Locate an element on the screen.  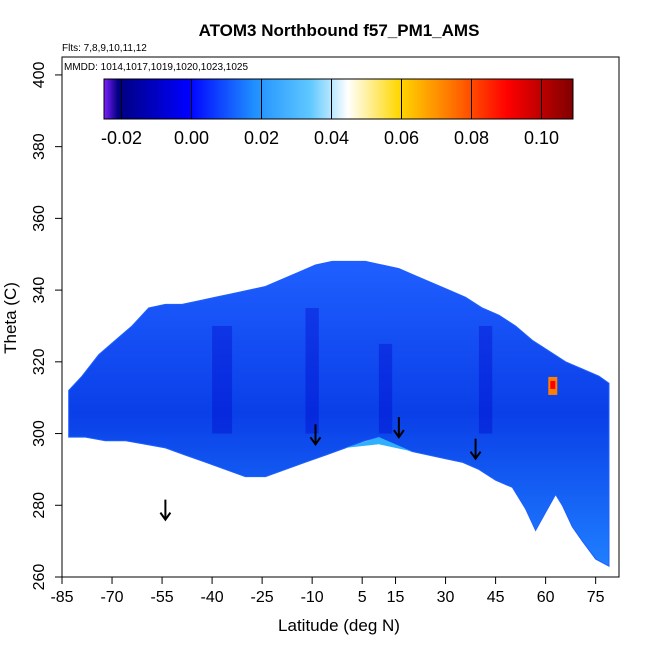
colorbar-tick-label-2: 0.02 is located at coordinates (261, 138).